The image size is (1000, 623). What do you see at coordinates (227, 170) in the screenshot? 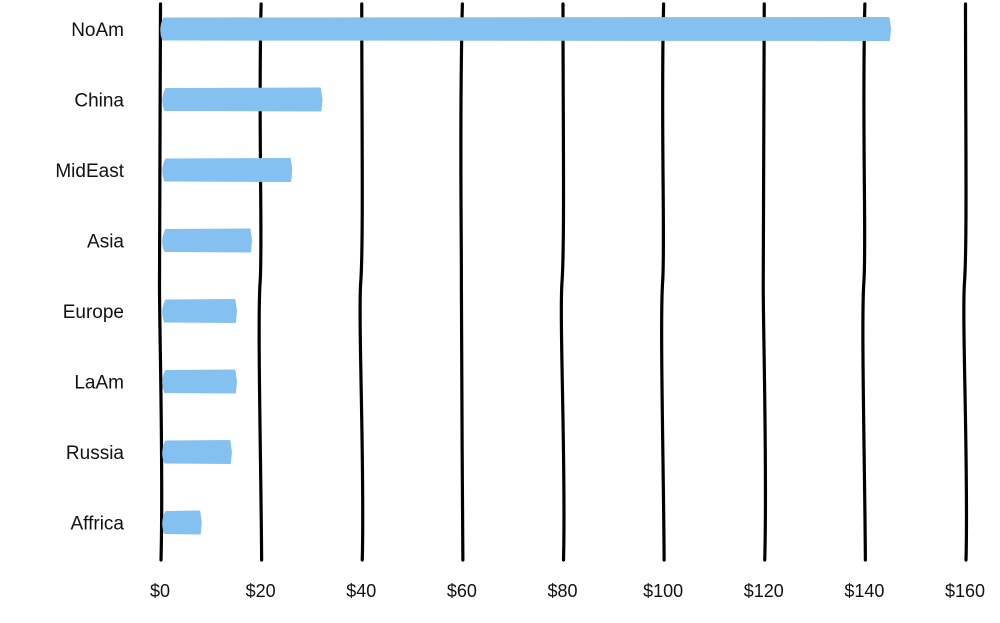
I see `bar-mideast` at bounding box center [227, 170].